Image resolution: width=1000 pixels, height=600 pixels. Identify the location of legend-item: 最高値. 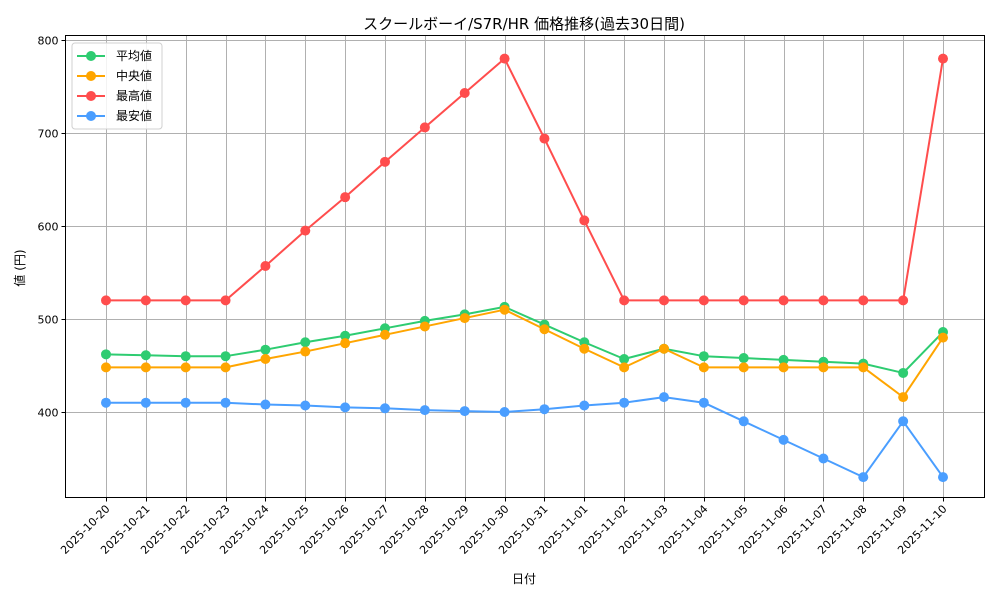
(114, 95).